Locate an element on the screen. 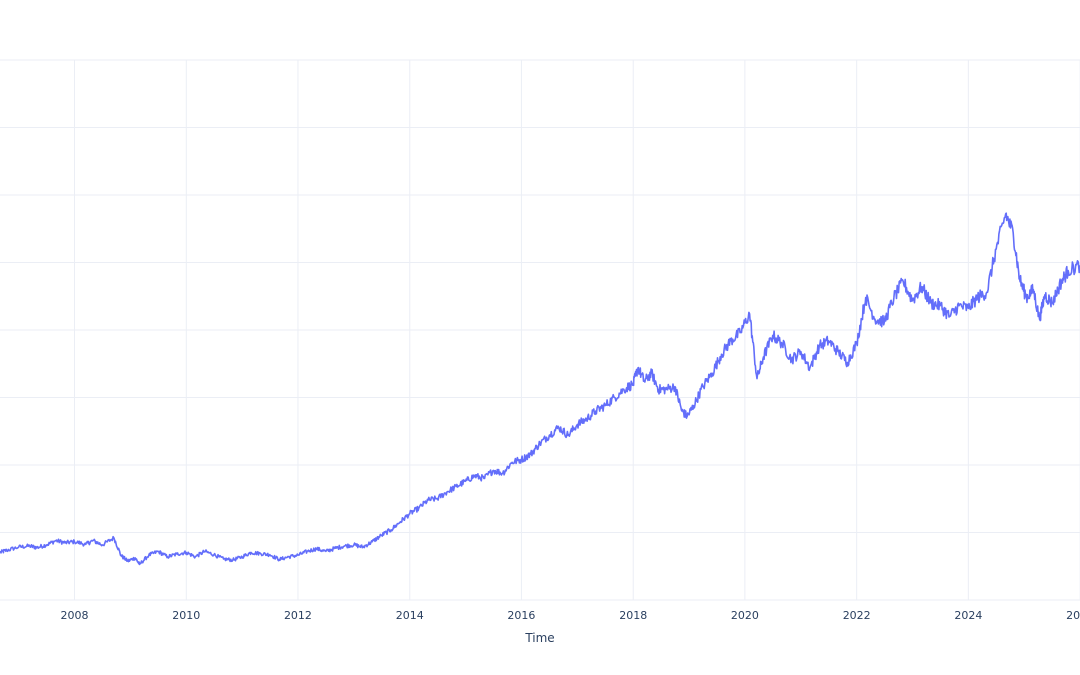  x-tick-label: 2024 is located at coordinates (968, 615).